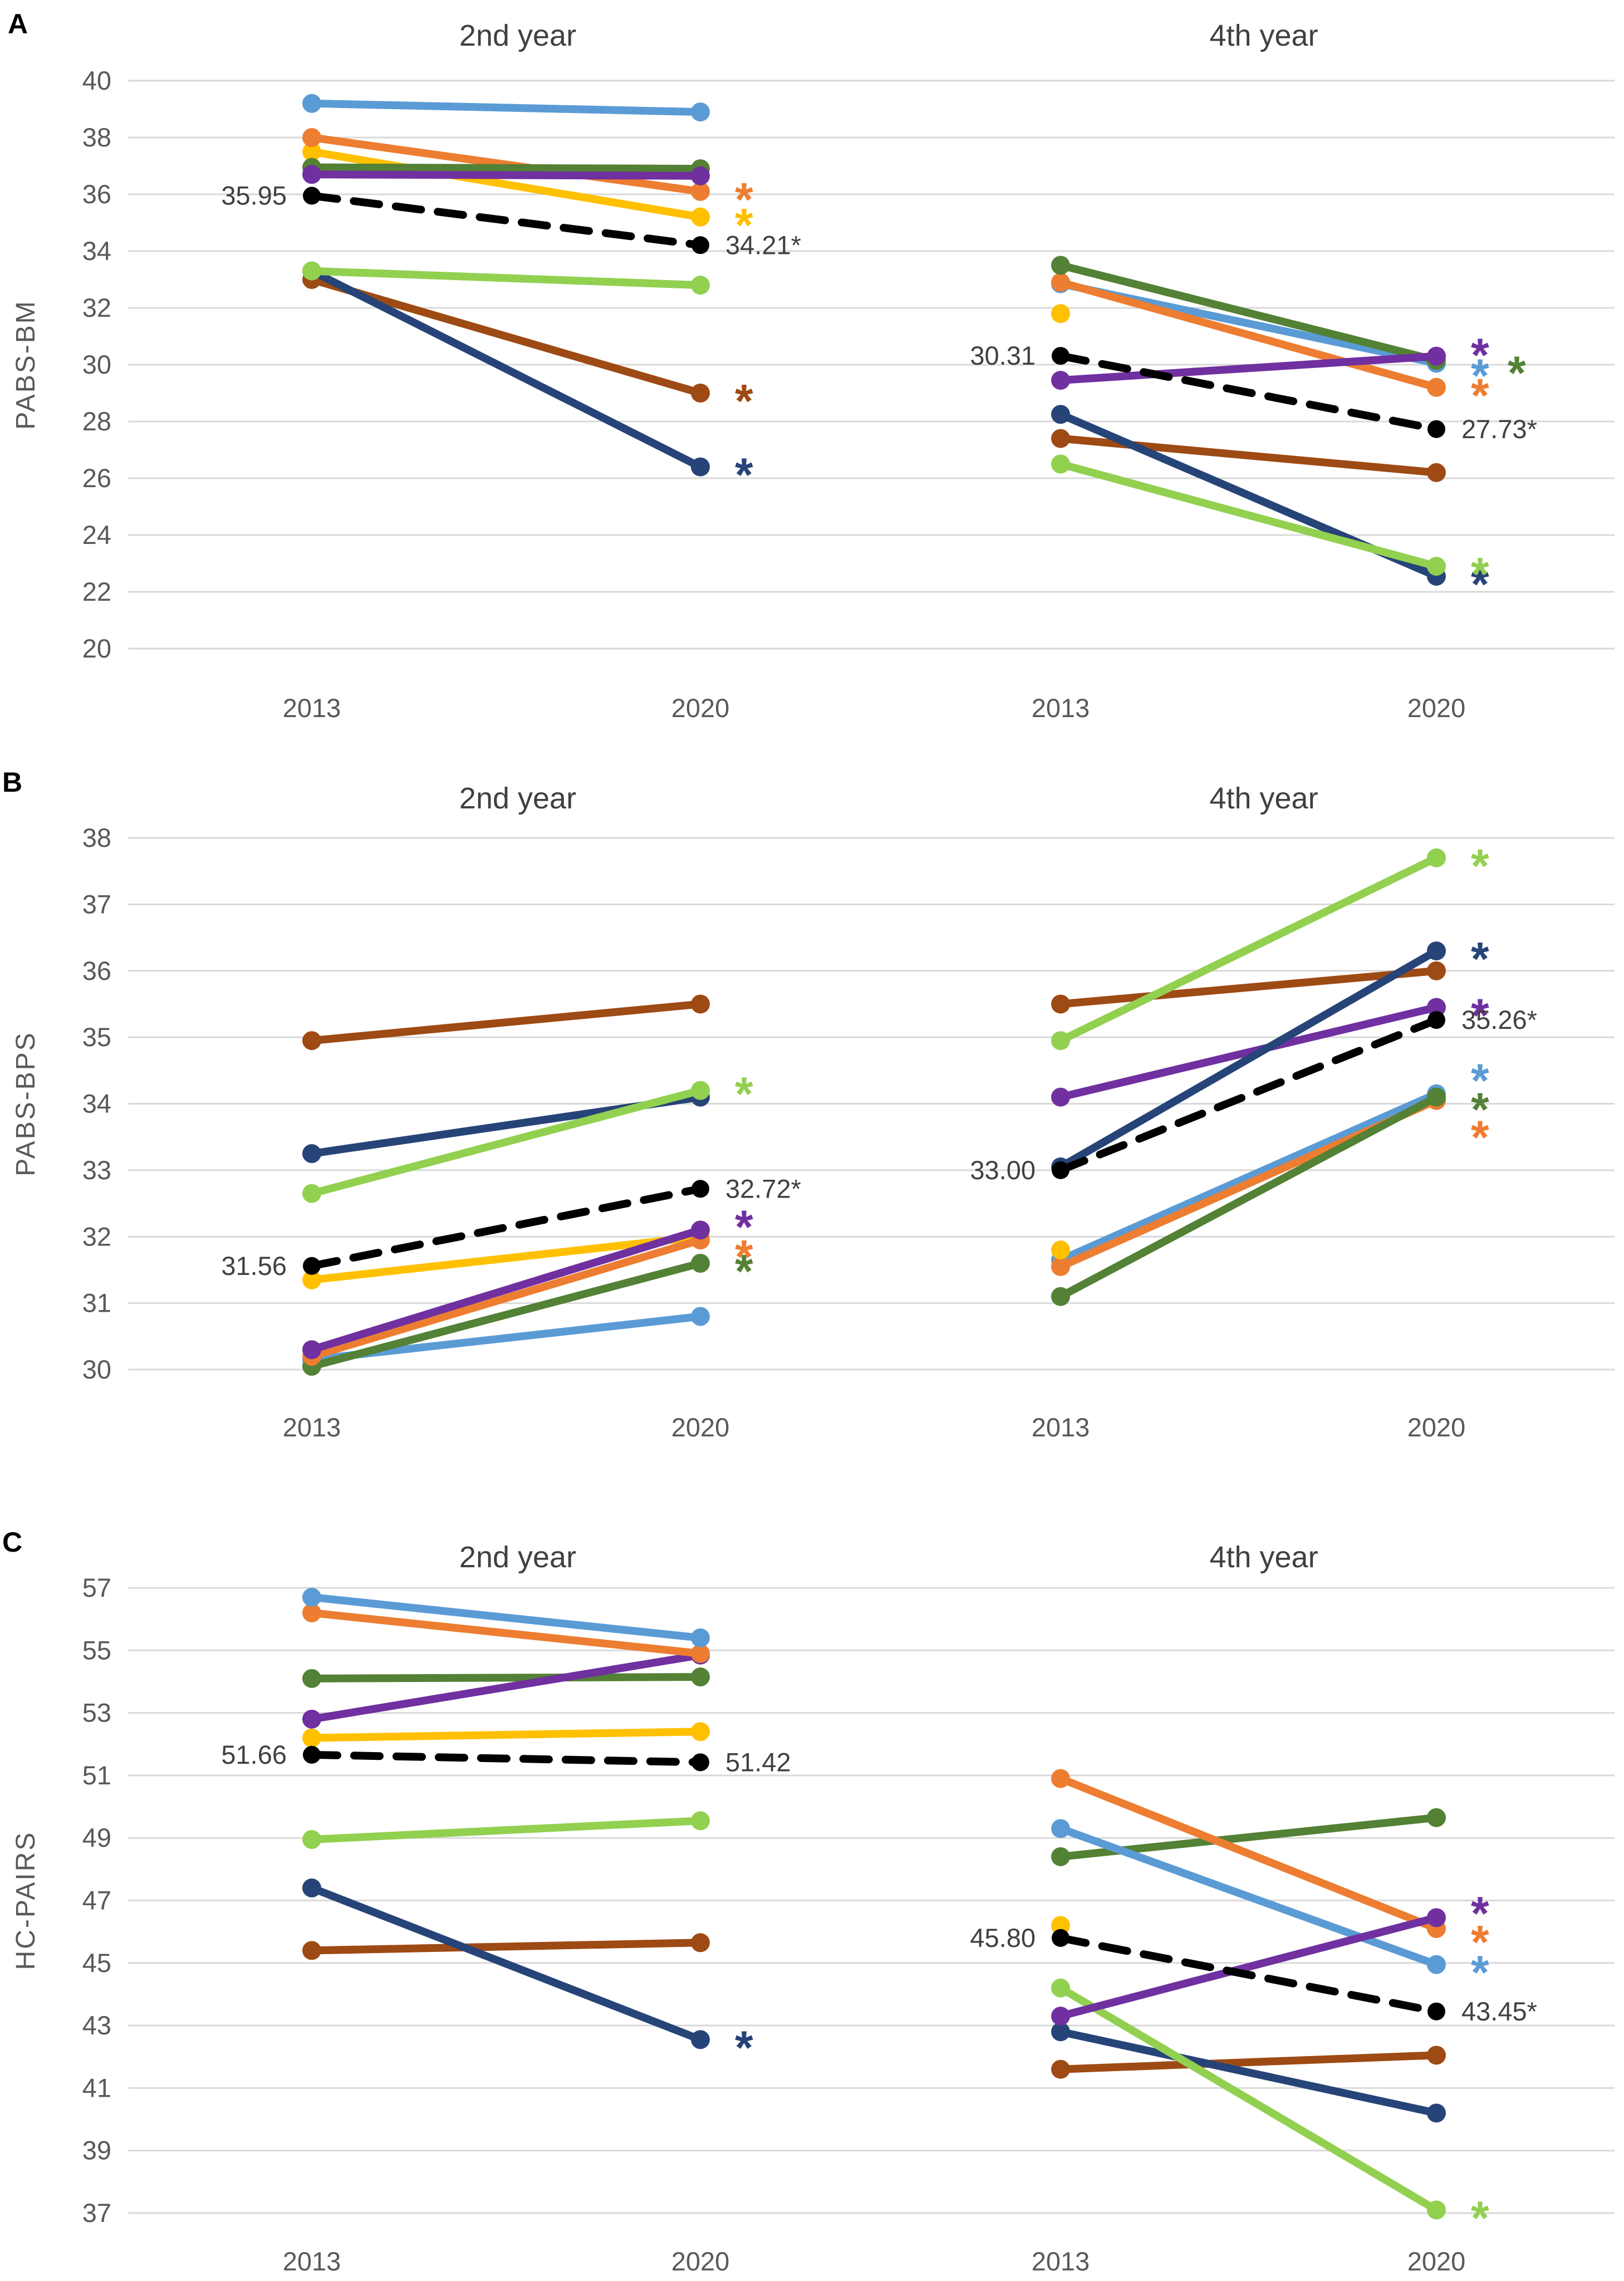 Image resolution: width=1624 pixels, height=2281 pixels. I want to click on series-yellow: *, so click(527, 196).